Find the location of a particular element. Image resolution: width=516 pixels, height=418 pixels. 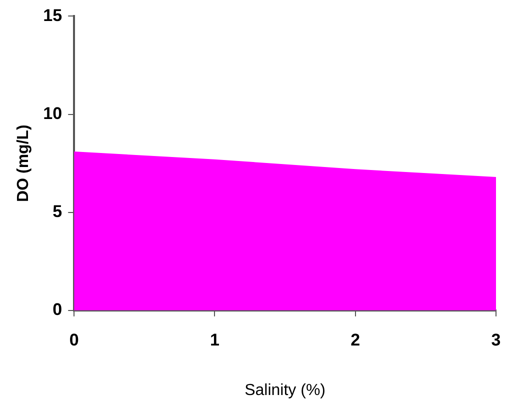

x-tick-label: 1 is located at coordinates (215, 340).